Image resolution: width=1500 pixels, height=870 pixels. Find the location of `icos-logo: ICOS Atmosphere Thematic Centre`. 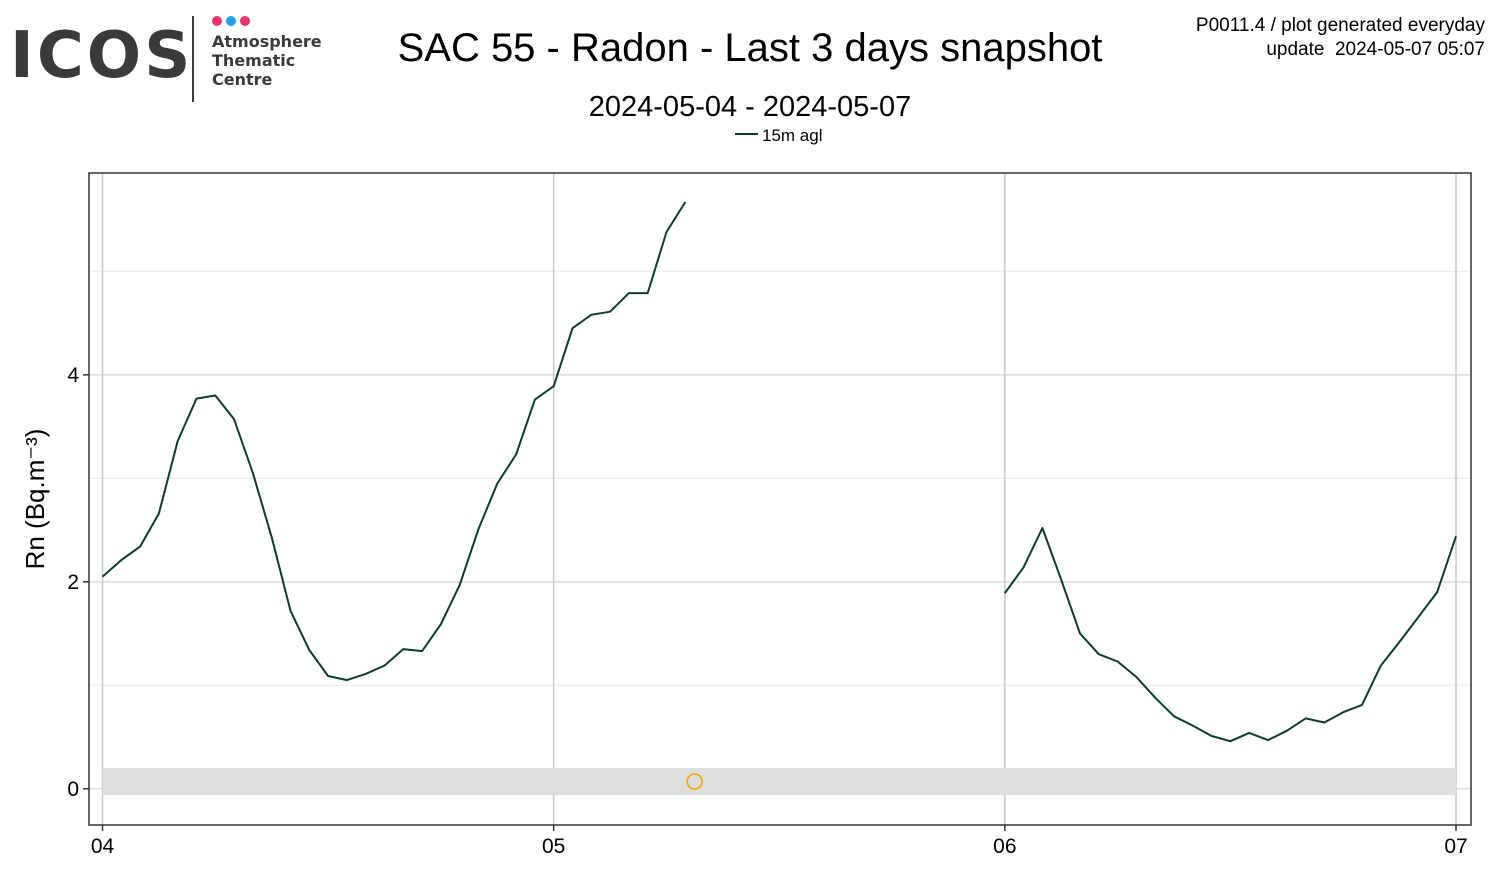

icos-logo: ICOS Atmosphere Thematic Centre is located at coordinates (170, 60).